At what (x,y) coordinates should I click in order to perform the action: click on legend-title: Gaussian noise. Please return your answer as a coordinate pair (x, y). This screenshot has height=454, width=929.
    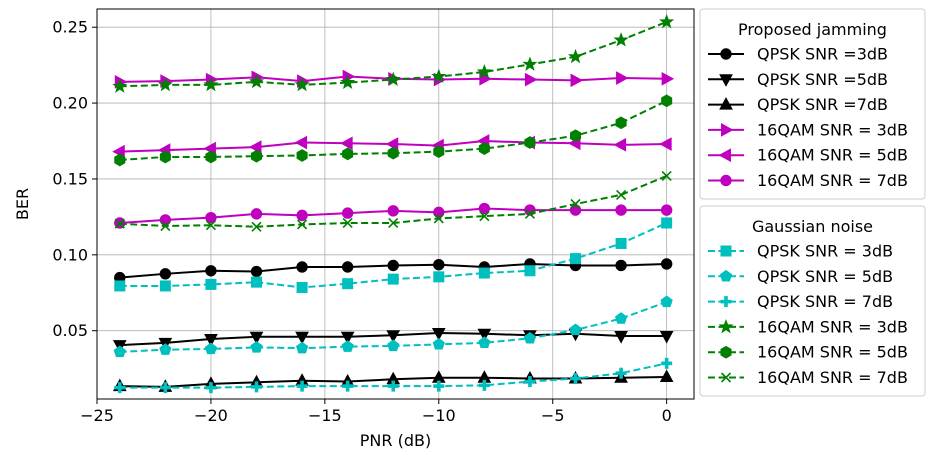
    Looking at the image, I should click on (812, 226).